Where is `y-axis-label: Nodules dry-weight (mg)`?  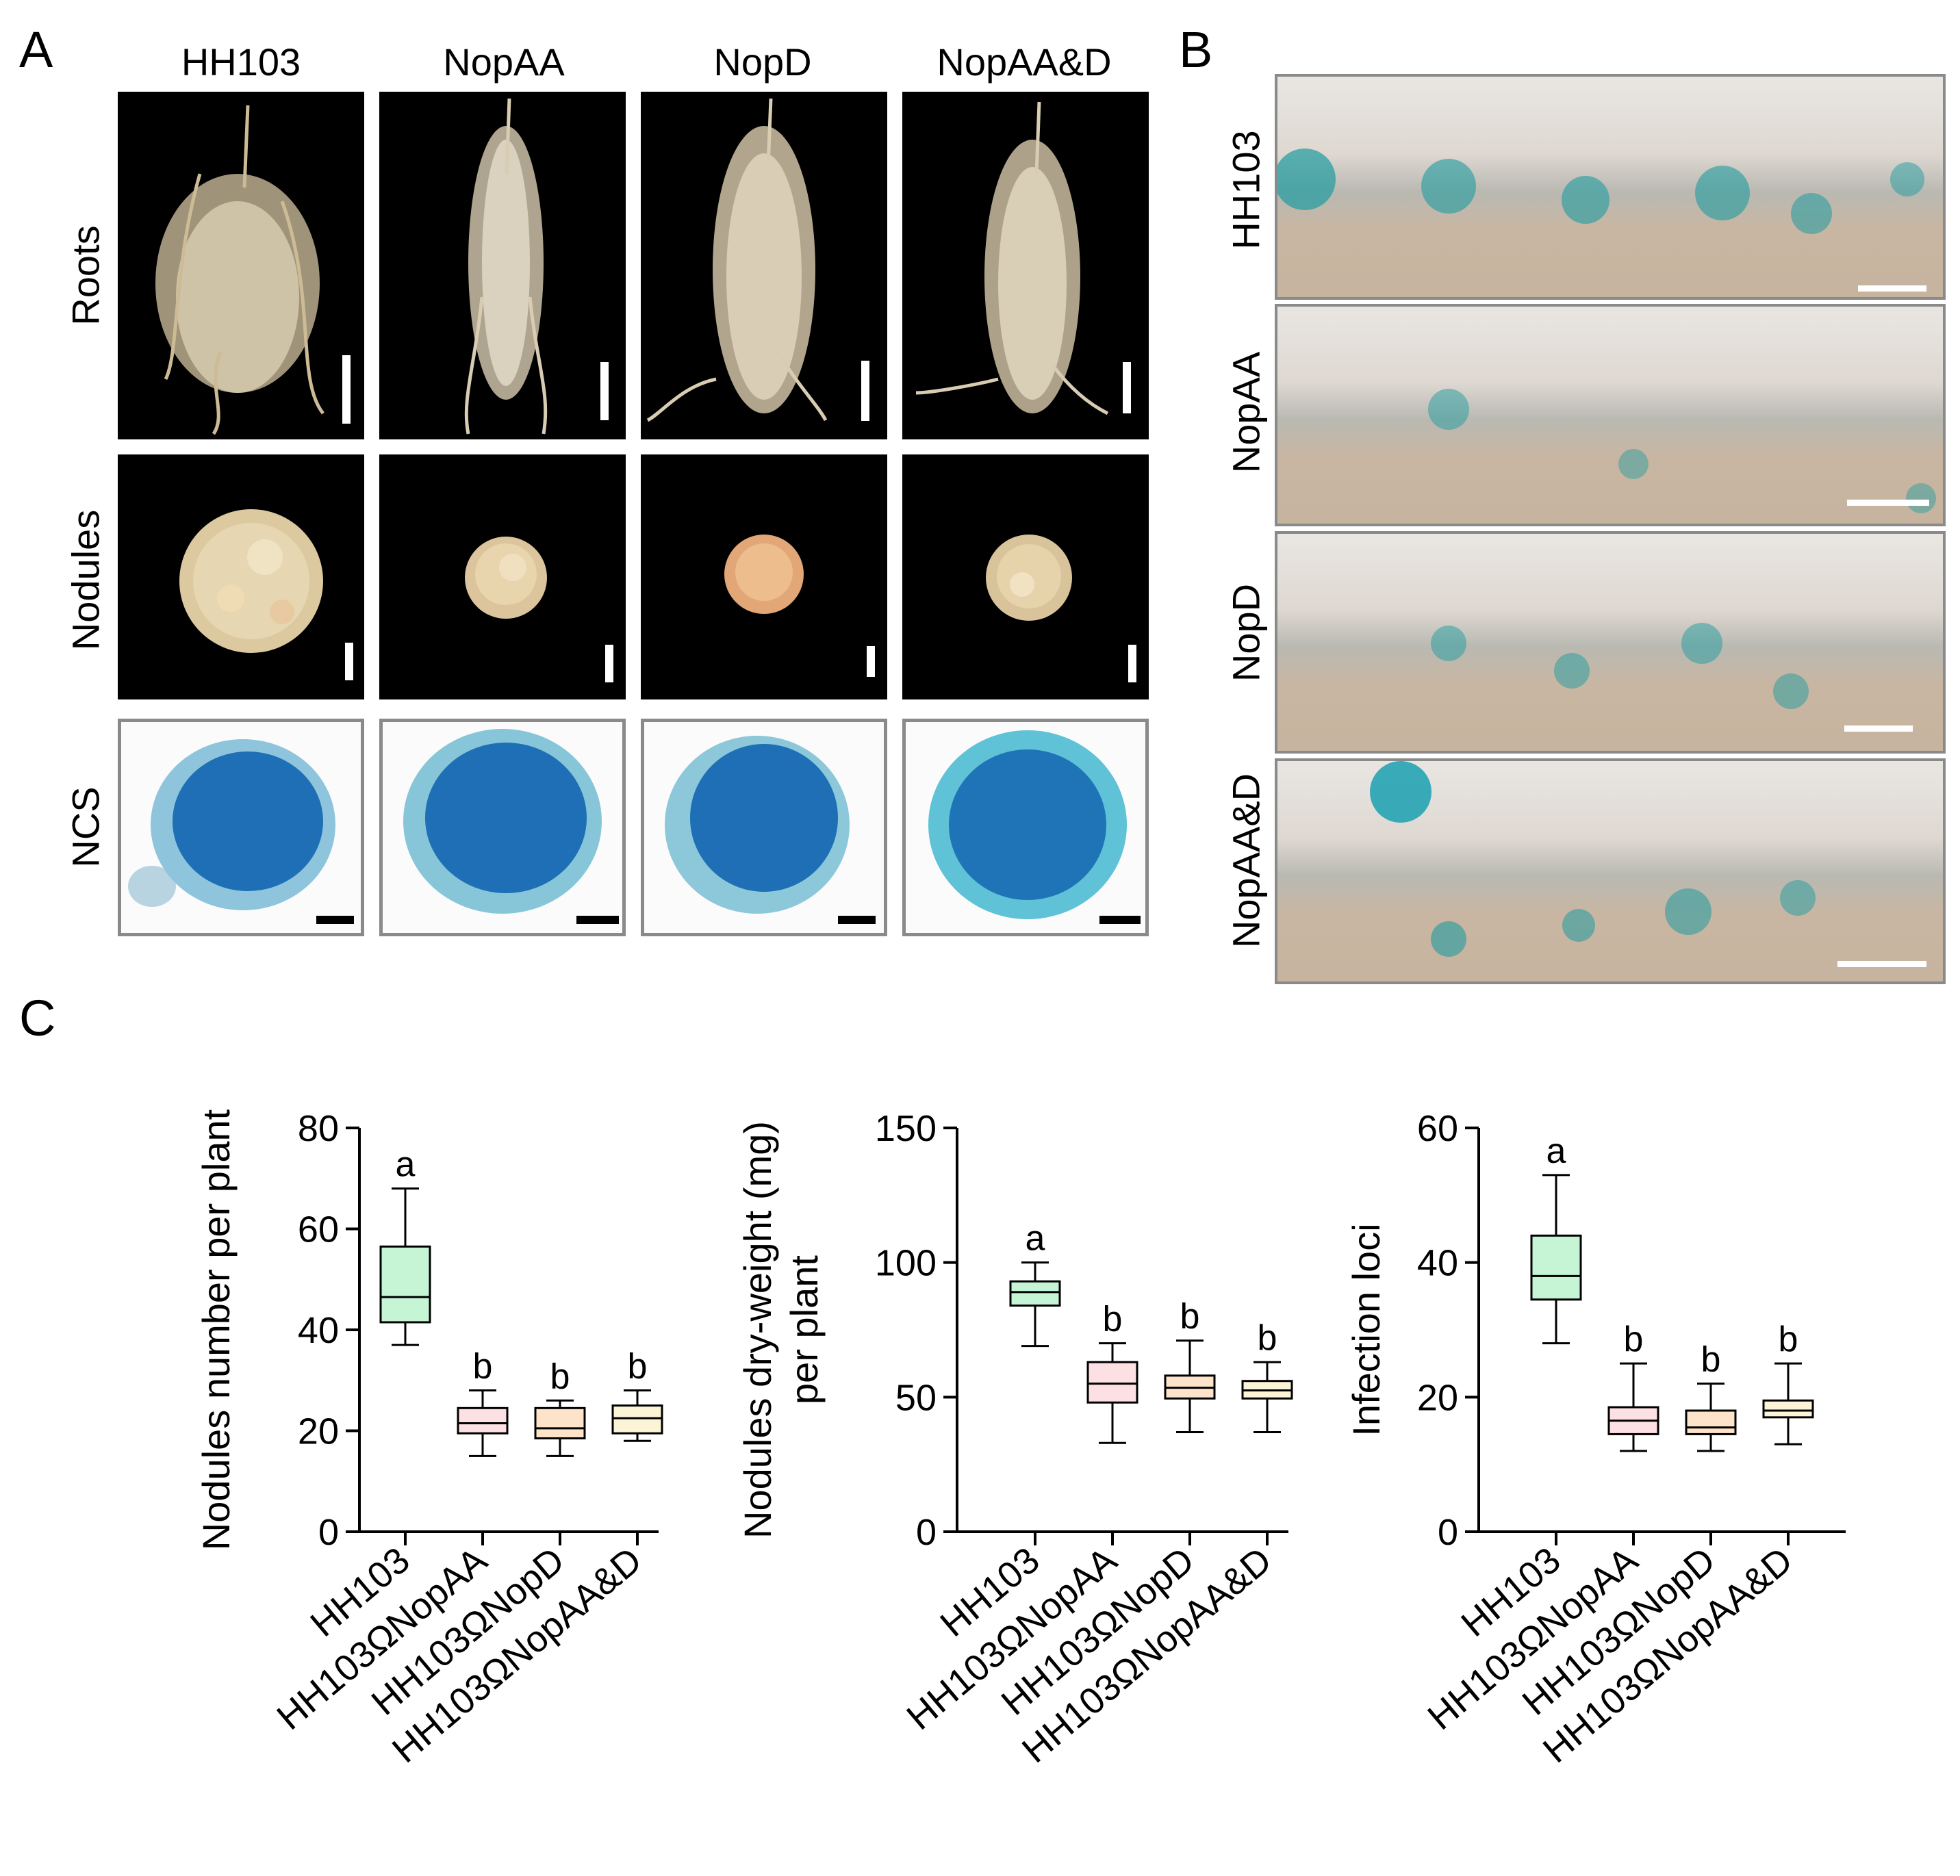
y-axis-label: Nodules dry-weight (mg) is located at coordinates (757, 1330).